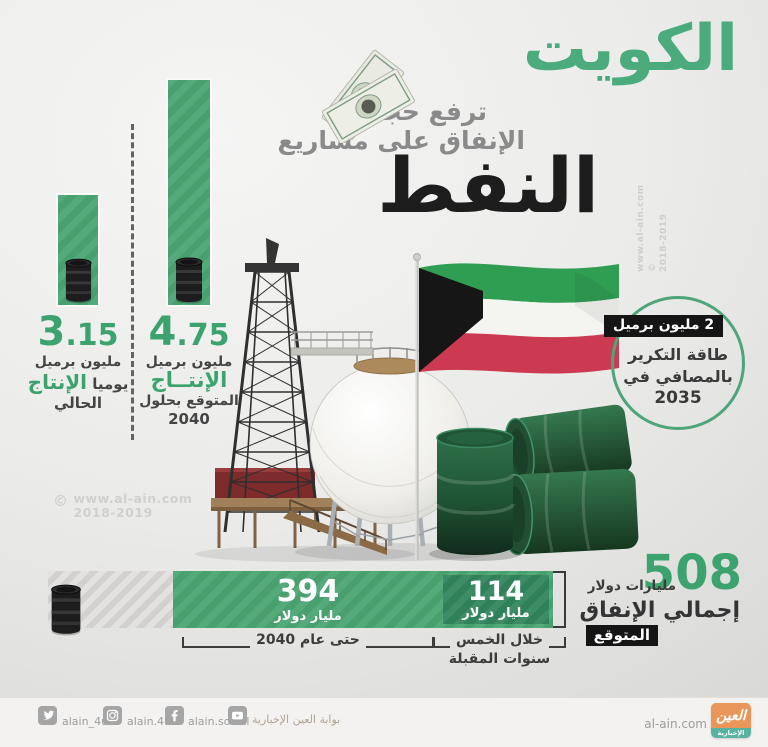 The width and height of the screenshot is (768, 747). Describe the element at coordinates (417, 406) in the screenshot. I see `flag-pole` at that location.